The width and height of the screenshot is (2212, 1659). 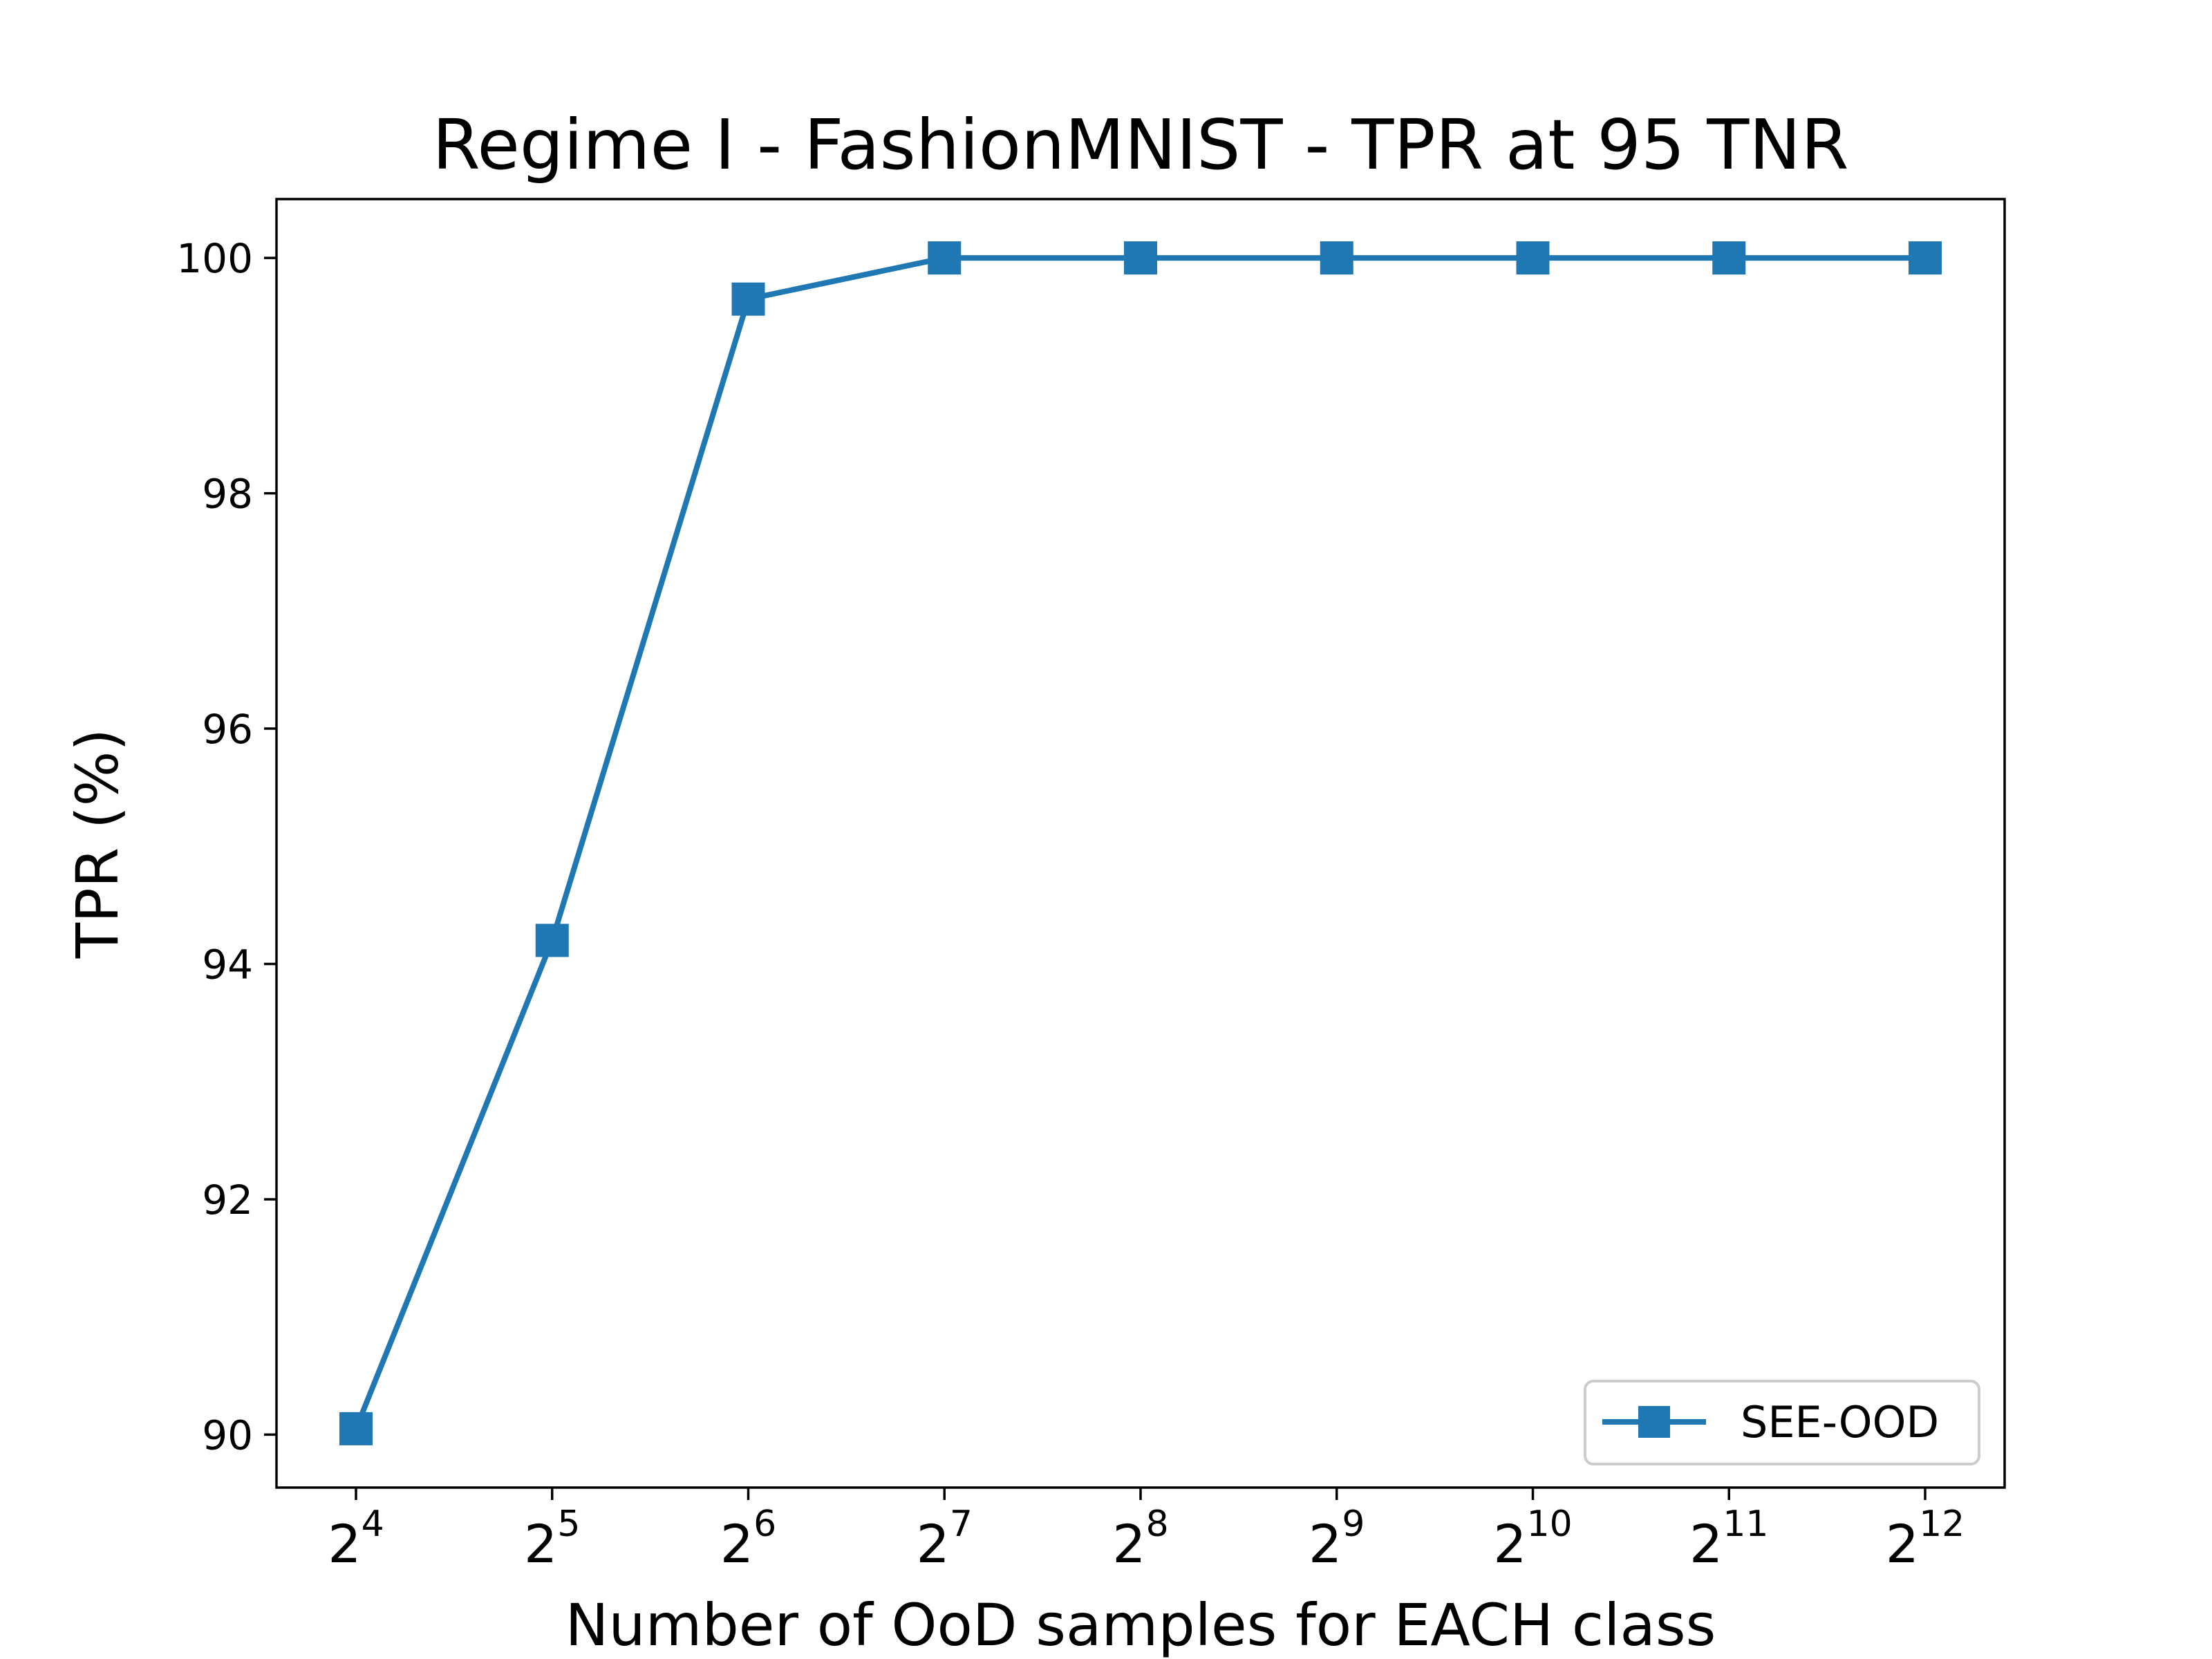 I want to click on x-tick-exponent: 10, so click(x=1550, y=1524).